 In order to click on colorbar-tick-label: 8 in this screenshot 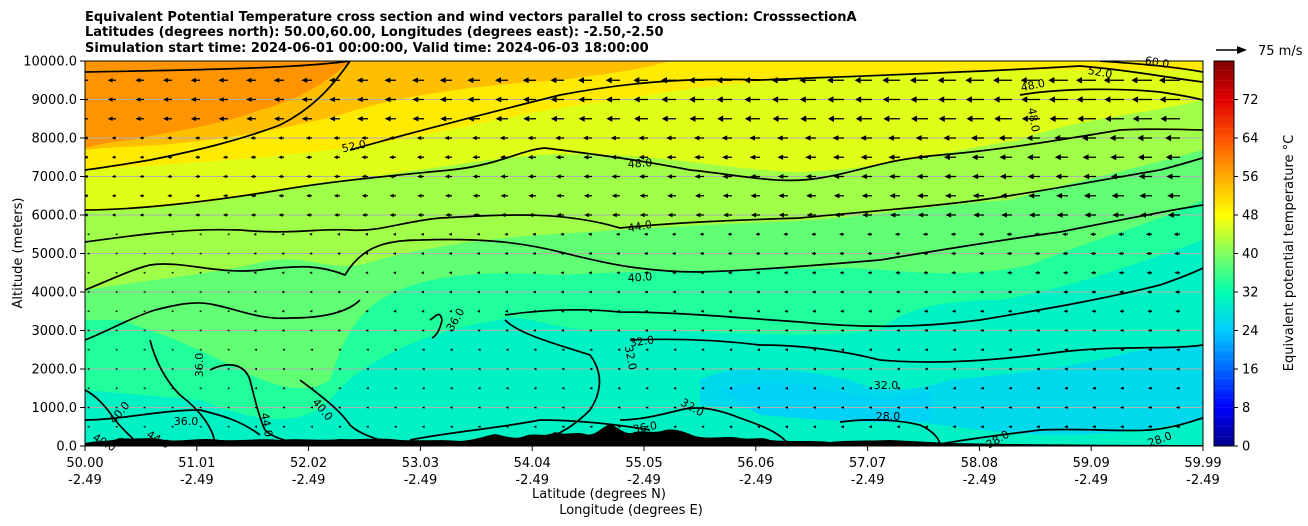, I will do `click(1246, 408)`.